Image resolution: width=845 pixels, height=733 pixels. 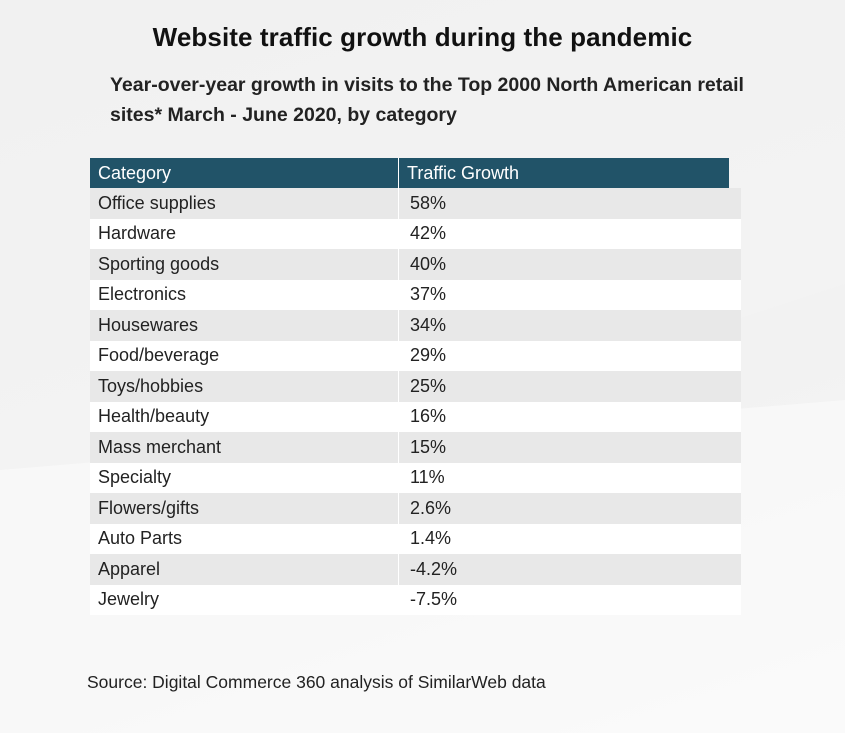 I want to click on traffic-growth-cell: 40%, so click(x=569, y=264).